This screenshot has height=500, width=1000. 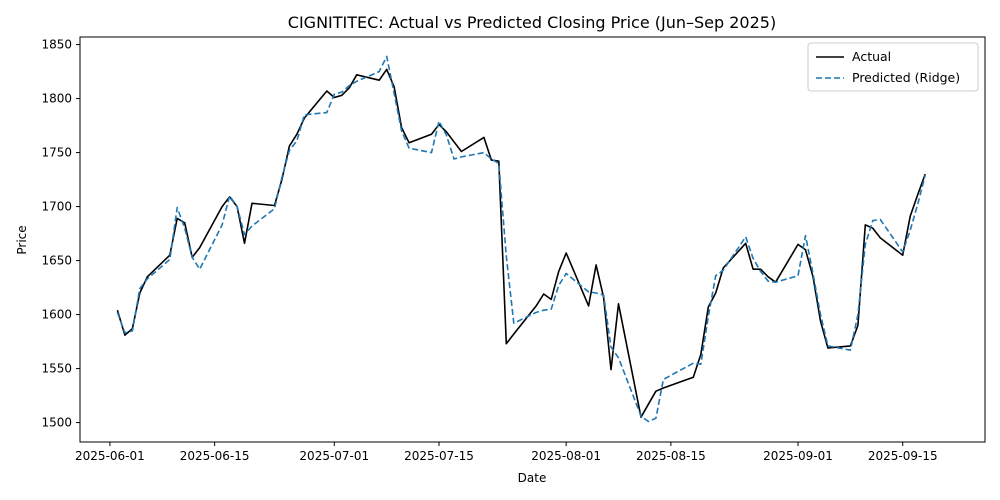 What do you see at coordinates (56, 45) in the screenshot?
I see `y-tick-label: 1850` at bounding box center [56, 45].